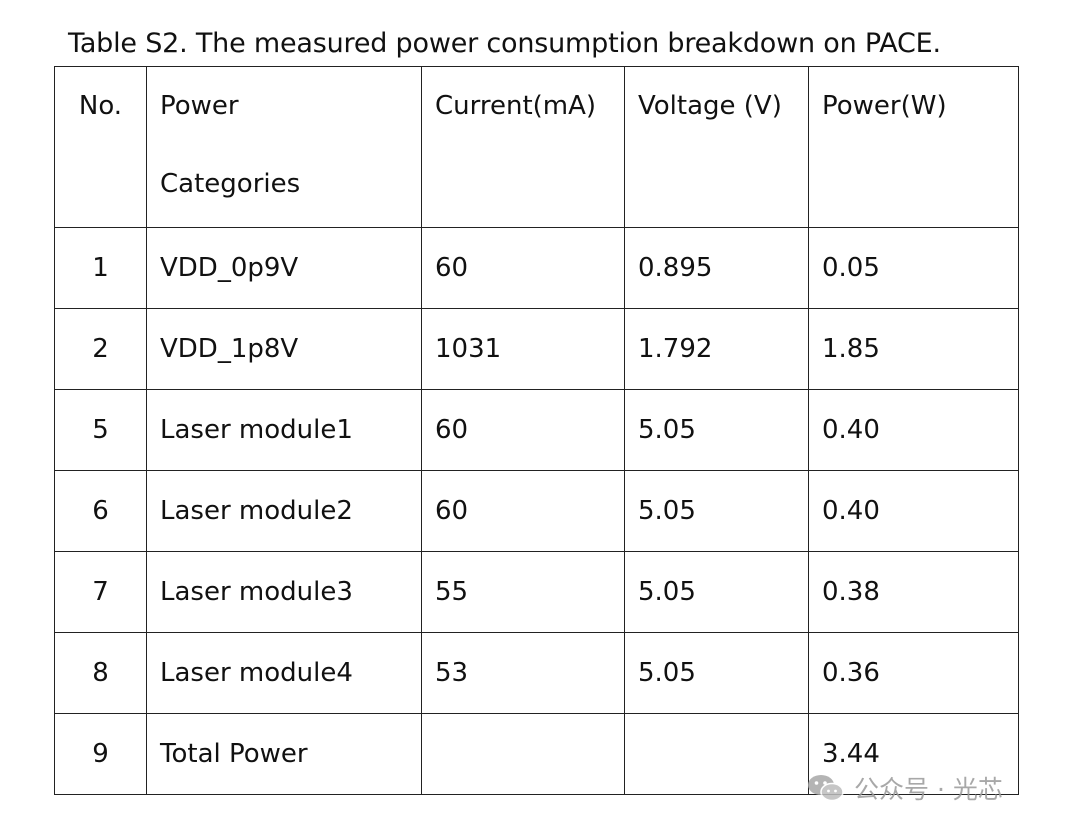  I want to click on cell-category: Laser module3, so click(284, 592).